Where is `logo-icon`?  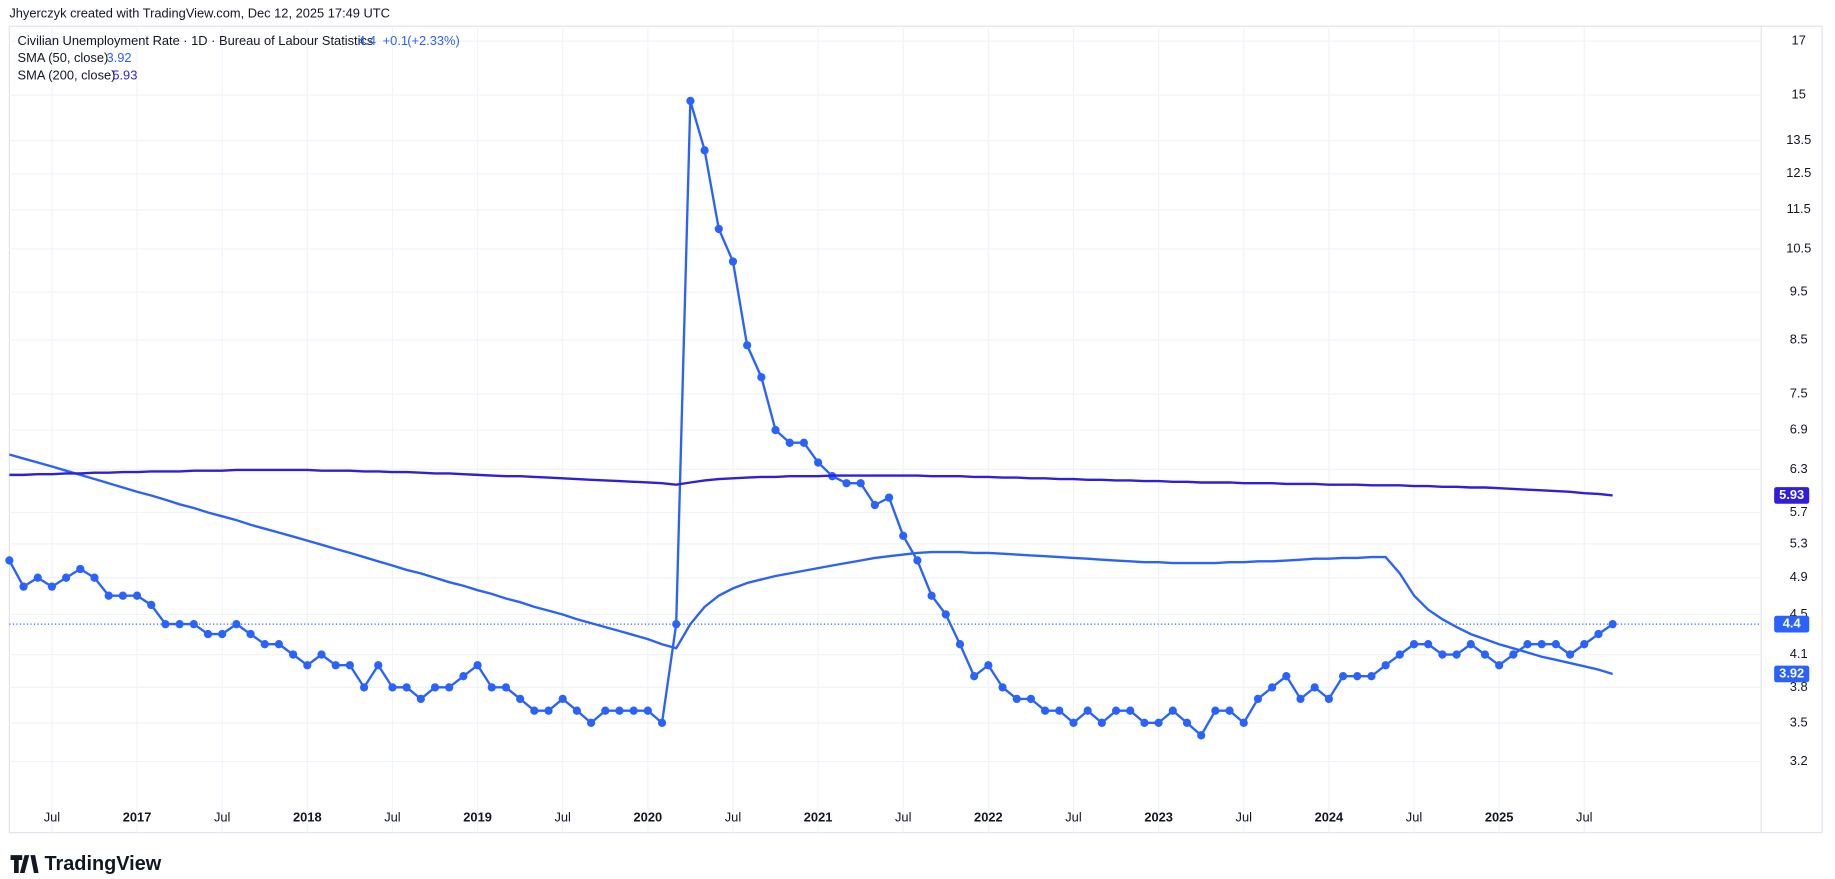 logo-icon is located at coordinates (24, 864).